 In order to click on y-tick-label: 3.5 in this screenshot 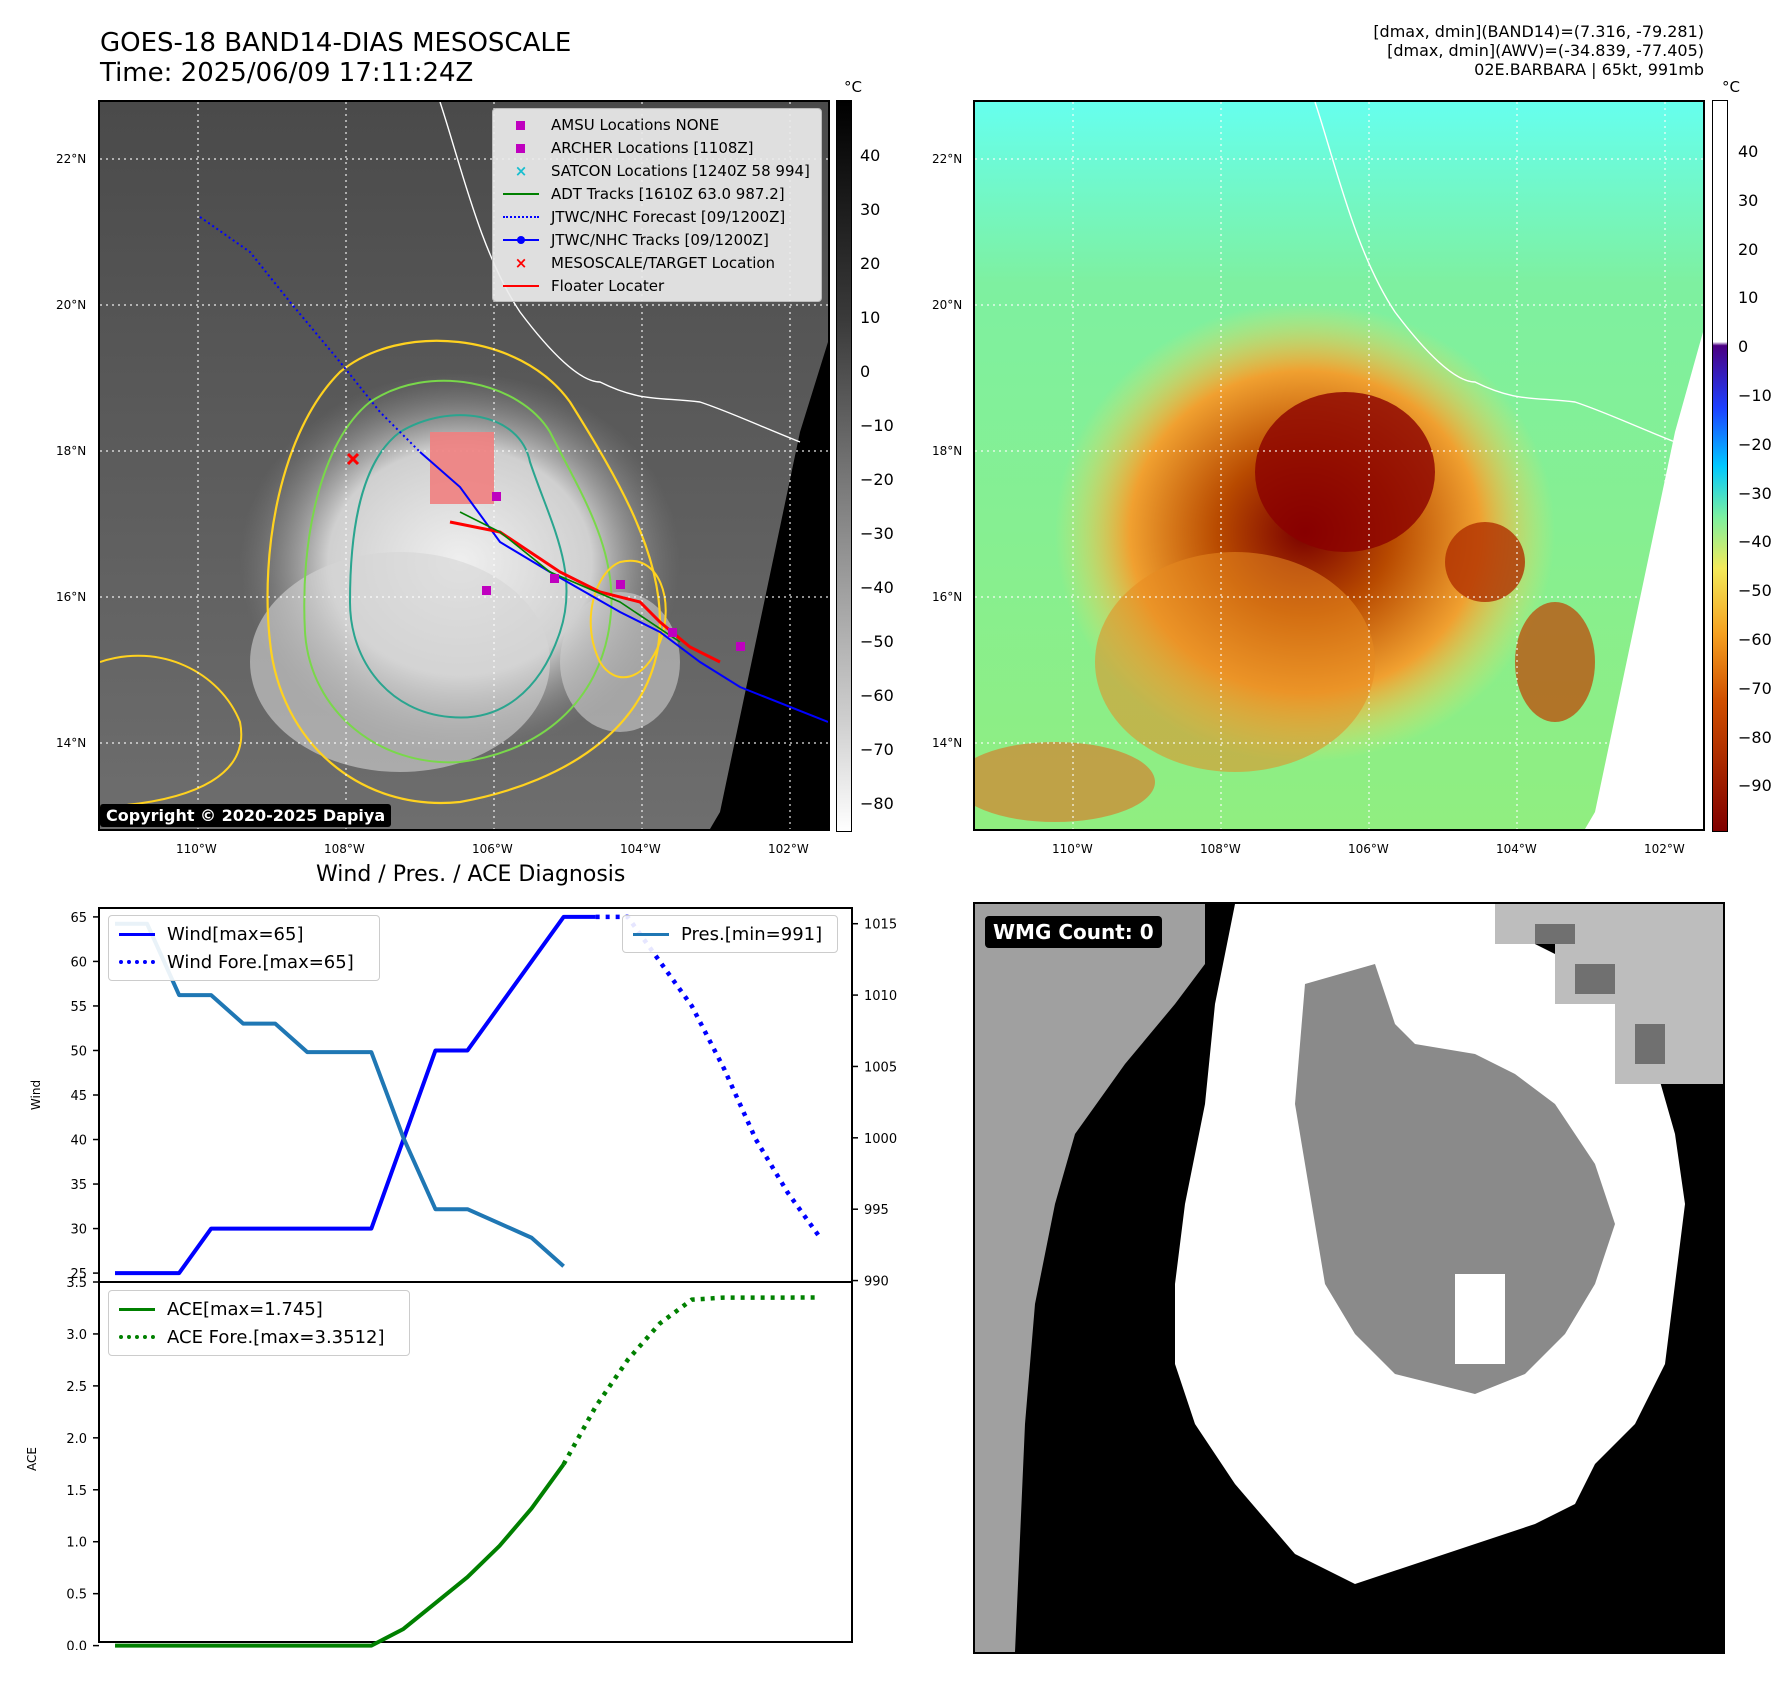, I will do `click(76, 1283)`.